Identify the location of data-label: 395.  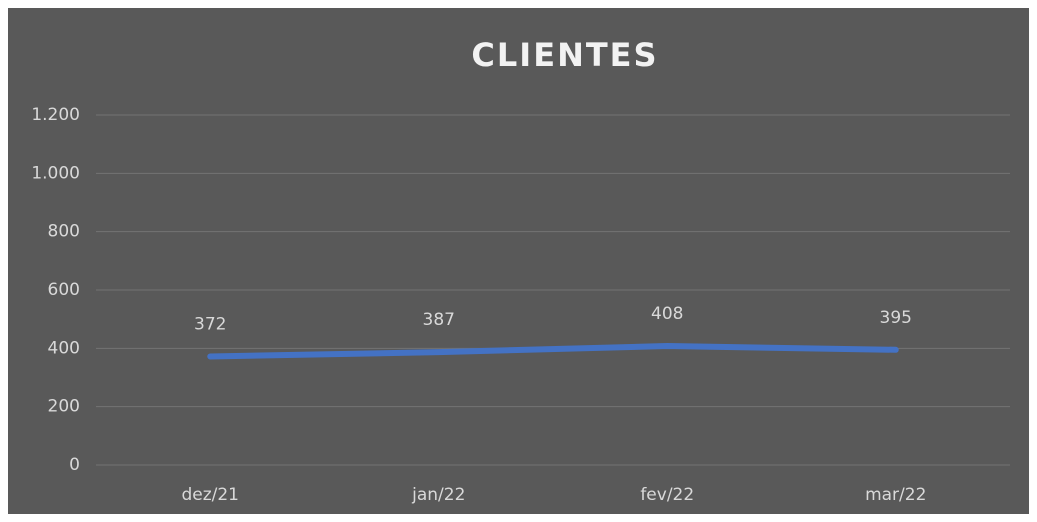
(896, 318).